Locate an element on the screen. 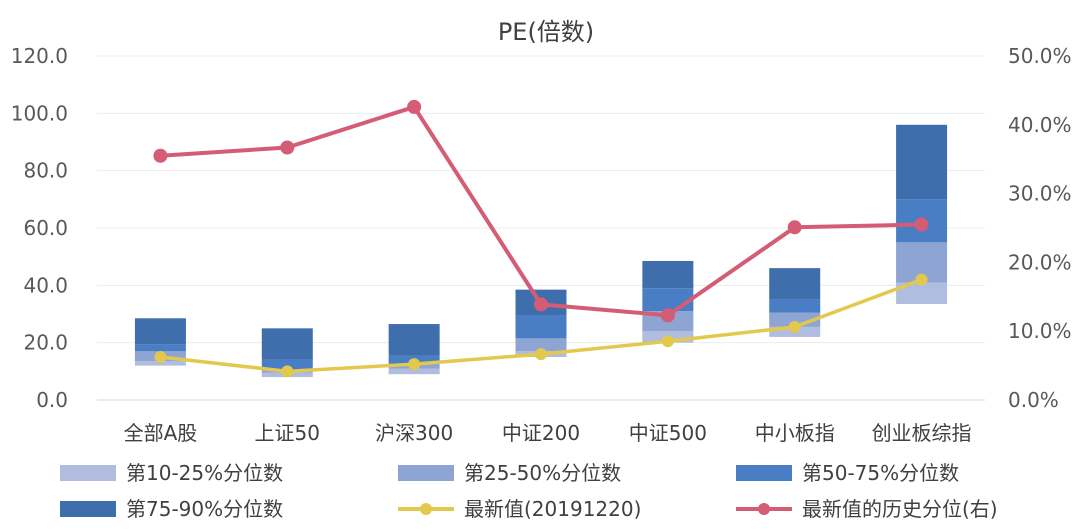 This screenshot has width=1092, height=531. y-tick-label: 60.0 is located at coordinates (45, 228).